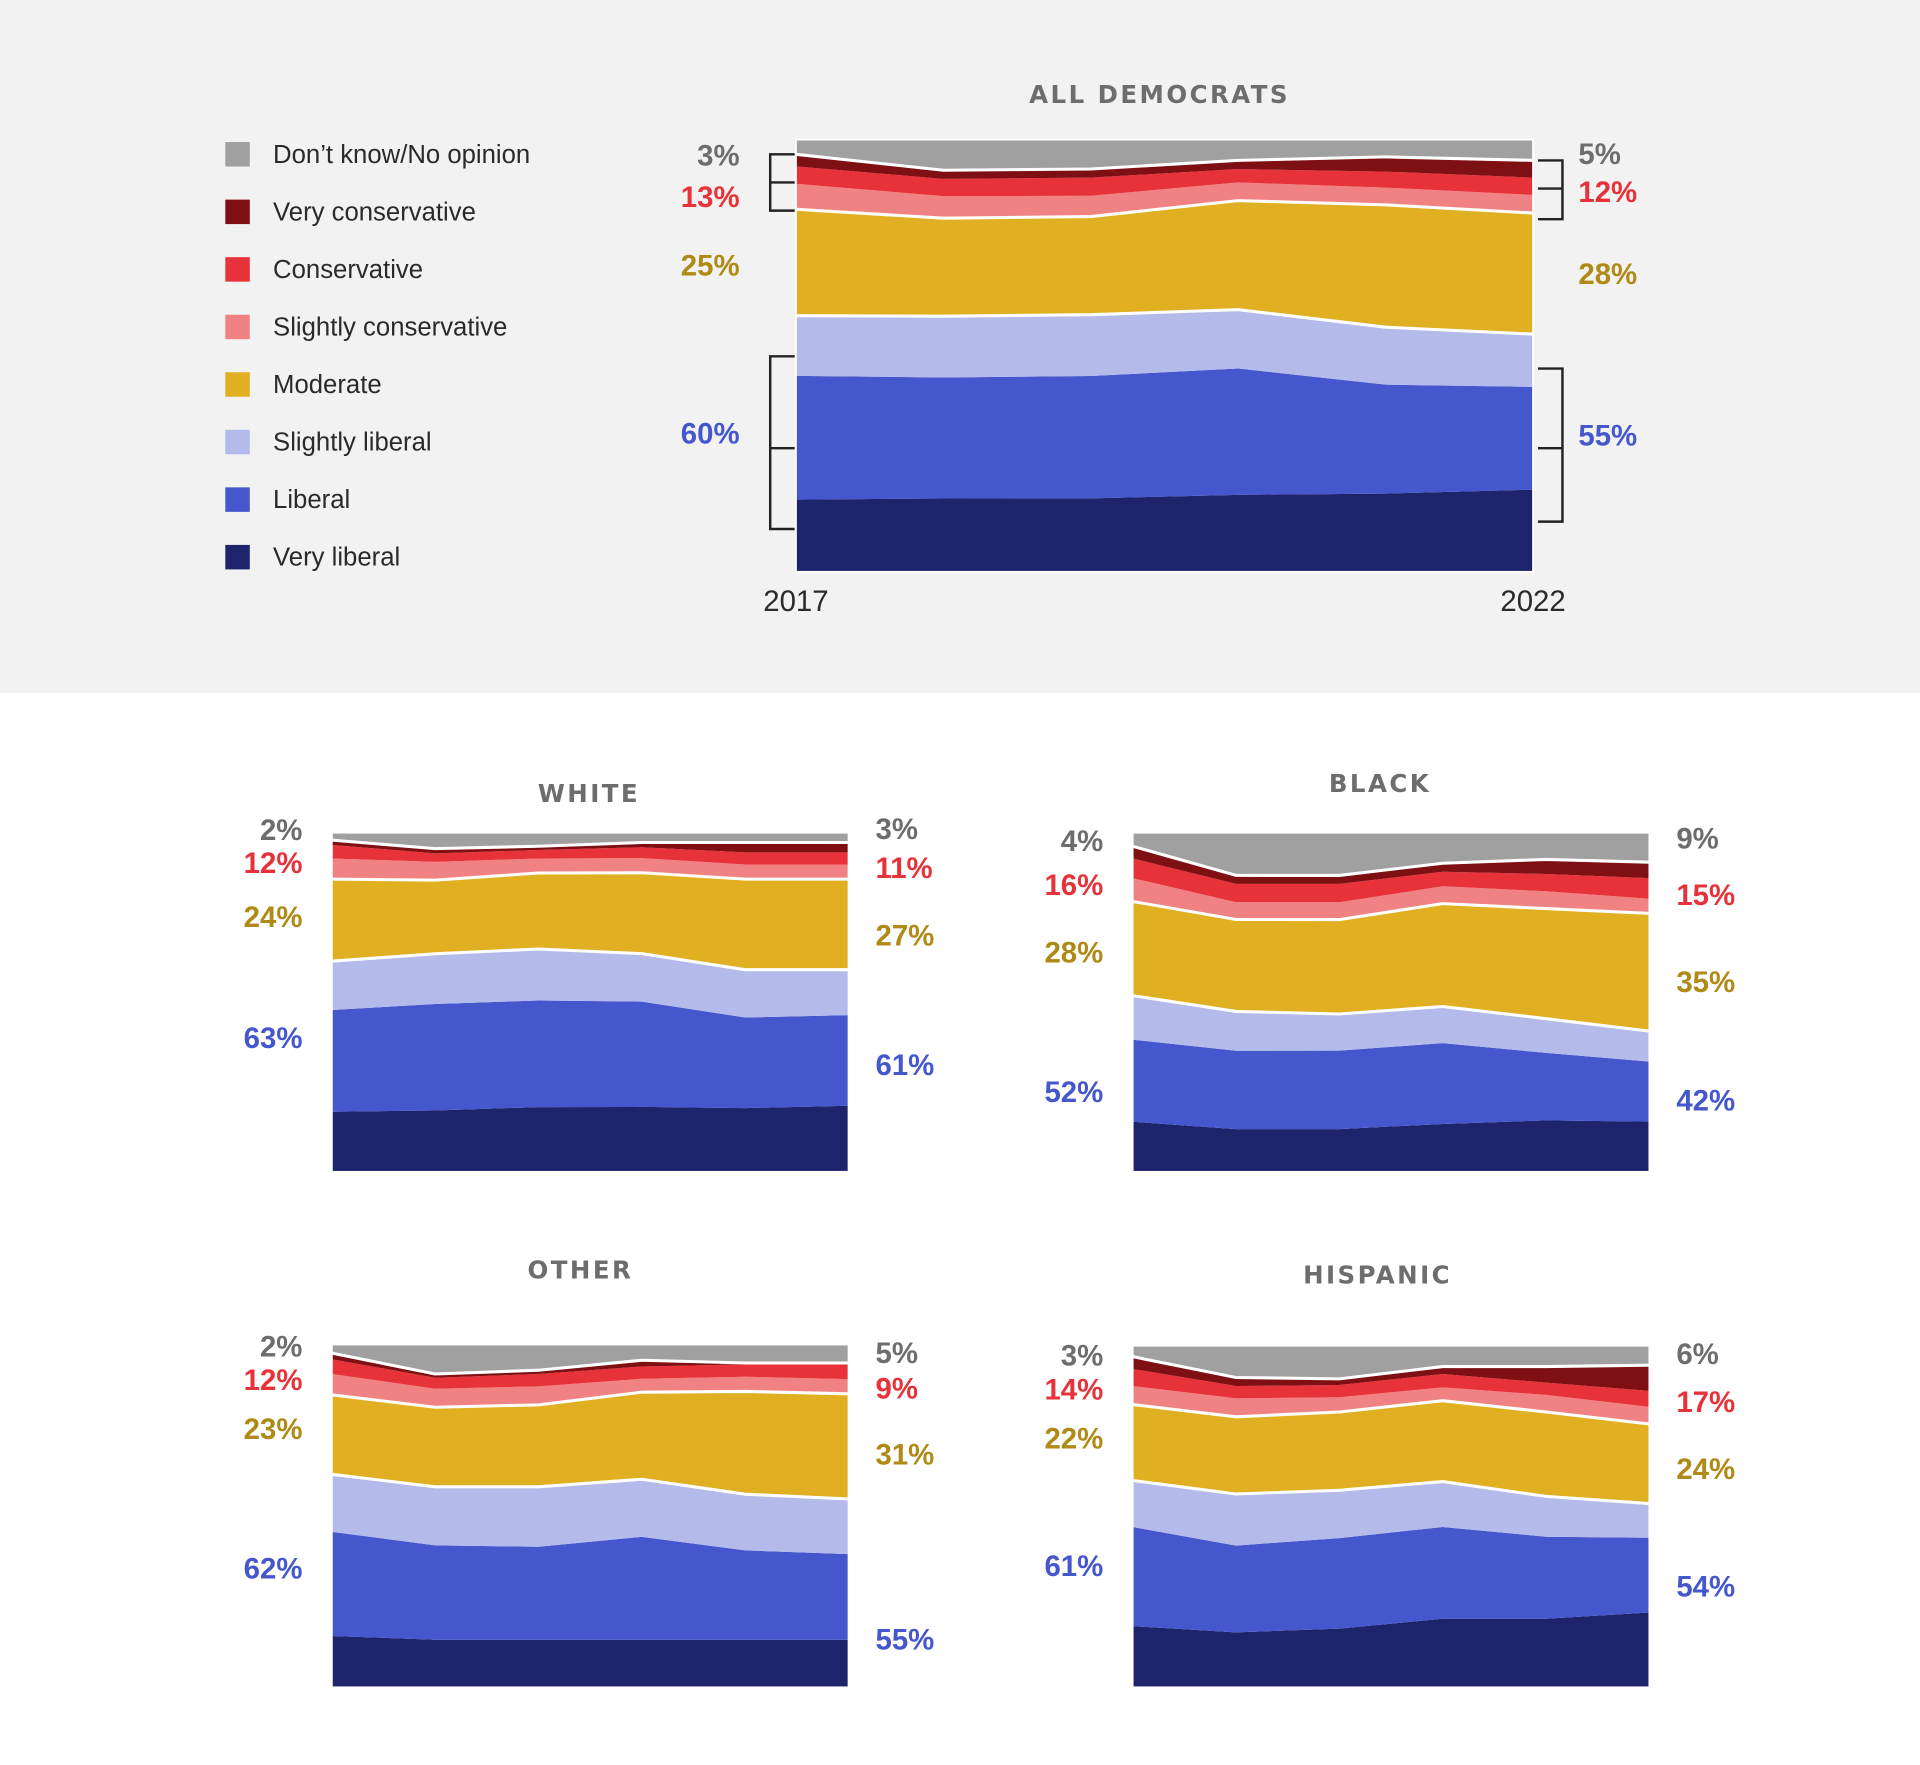 Image resolution: width=1920 pixels, height=1765 pixels. What do you see at coordinates (897, 829) in the screenshot?
I see `end-label-dk: 3%` at bounding box center [897, 829].